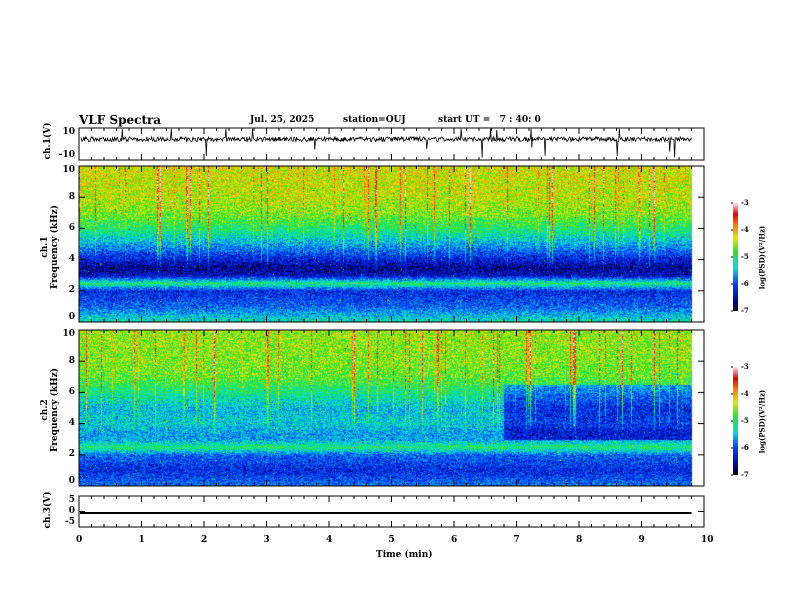  Describe the element at coordinates (391, 540) in the screenshot. I see `x-tick-label: 5` at that location.